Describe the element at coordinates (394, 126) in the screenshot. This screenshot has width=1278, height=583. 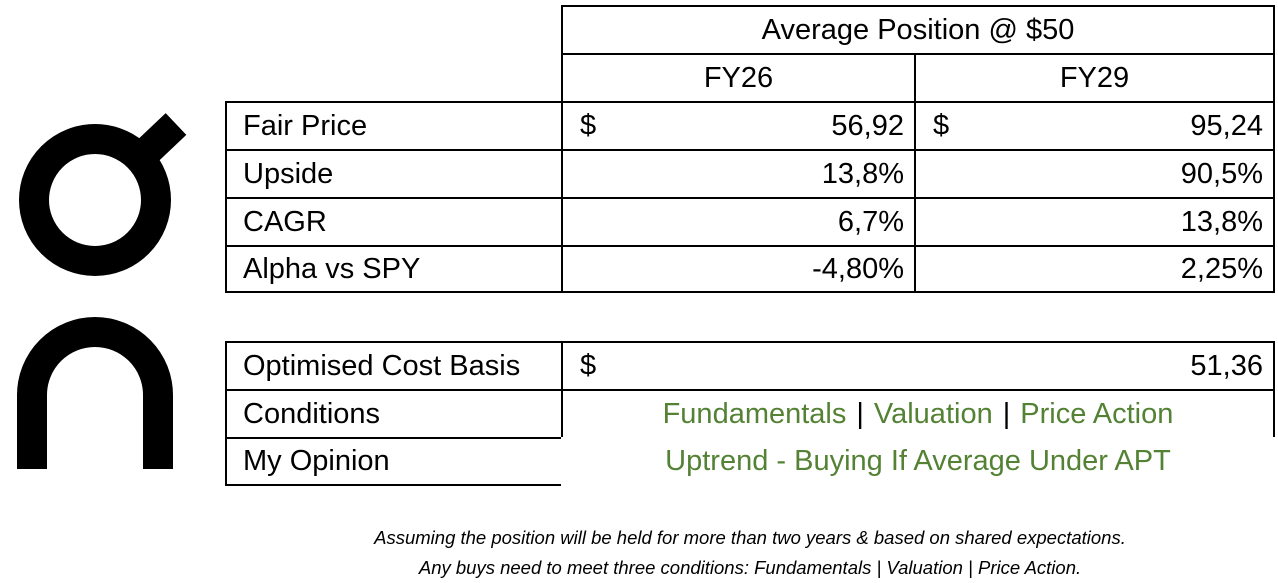
I see `row-label-fair-price: Fair Price` at that location.